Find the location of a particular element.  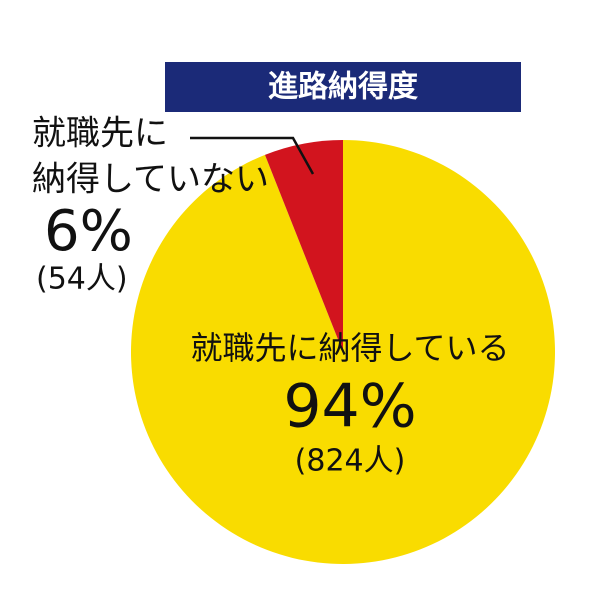

slice-label: 就職先に納得している is located at coordinates (349, 348).